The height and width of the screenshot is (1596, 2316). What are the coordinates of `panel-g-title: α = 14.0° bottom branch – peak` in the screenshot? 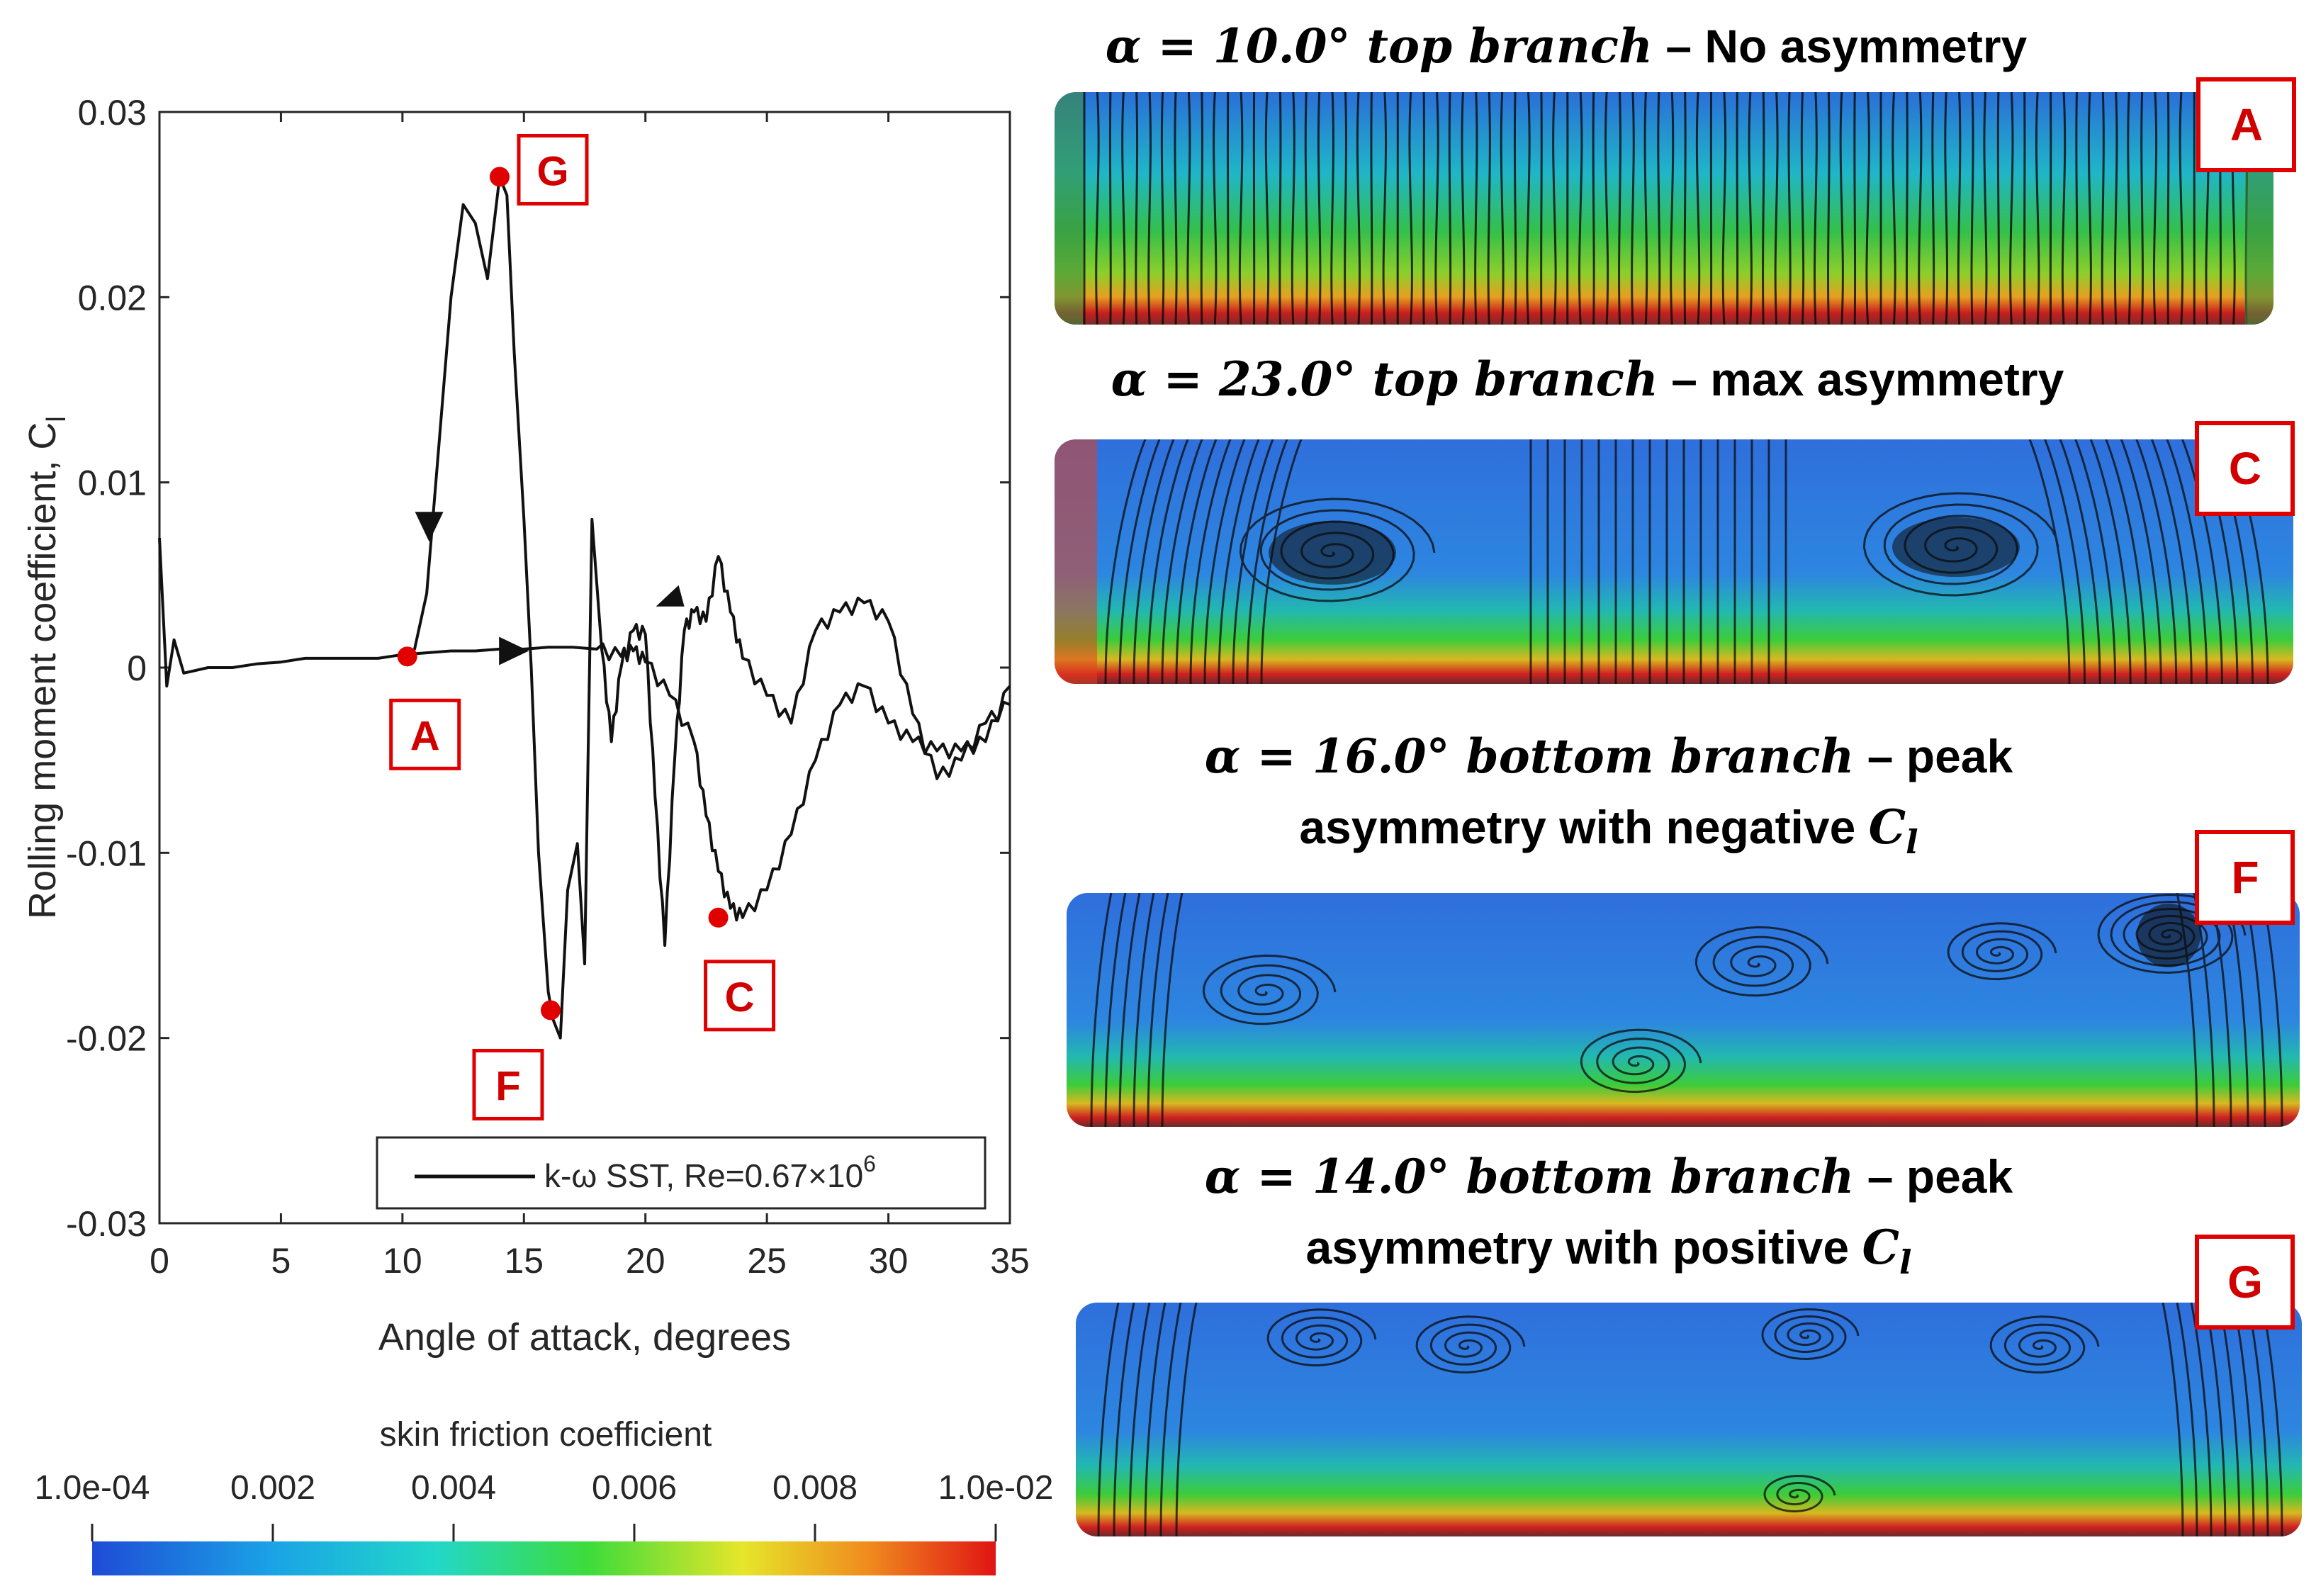 It's located at (1609, 1177).